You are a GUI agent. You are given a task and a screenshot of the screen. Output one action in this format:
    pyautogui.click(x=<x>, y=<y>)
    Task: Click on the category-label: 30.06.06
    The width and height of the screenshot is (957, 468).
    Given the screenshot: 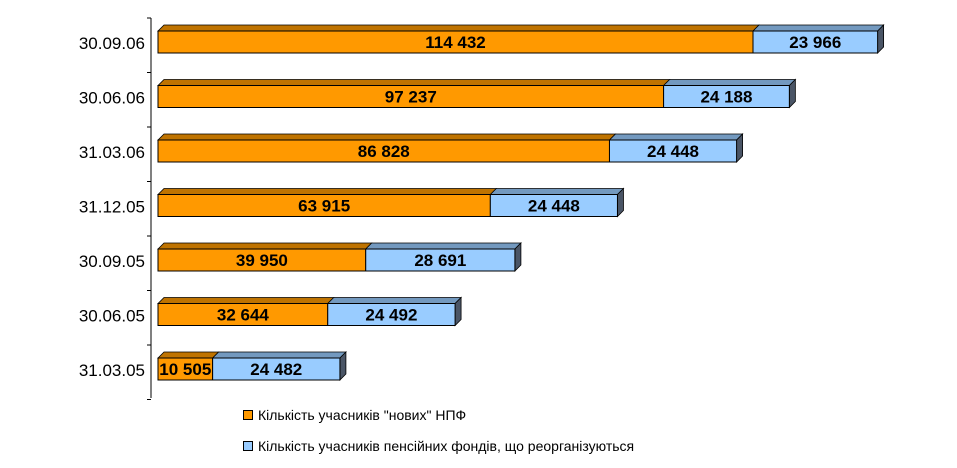 What is the action you would take?
    pyautogui.click(x=112, y=98)
    